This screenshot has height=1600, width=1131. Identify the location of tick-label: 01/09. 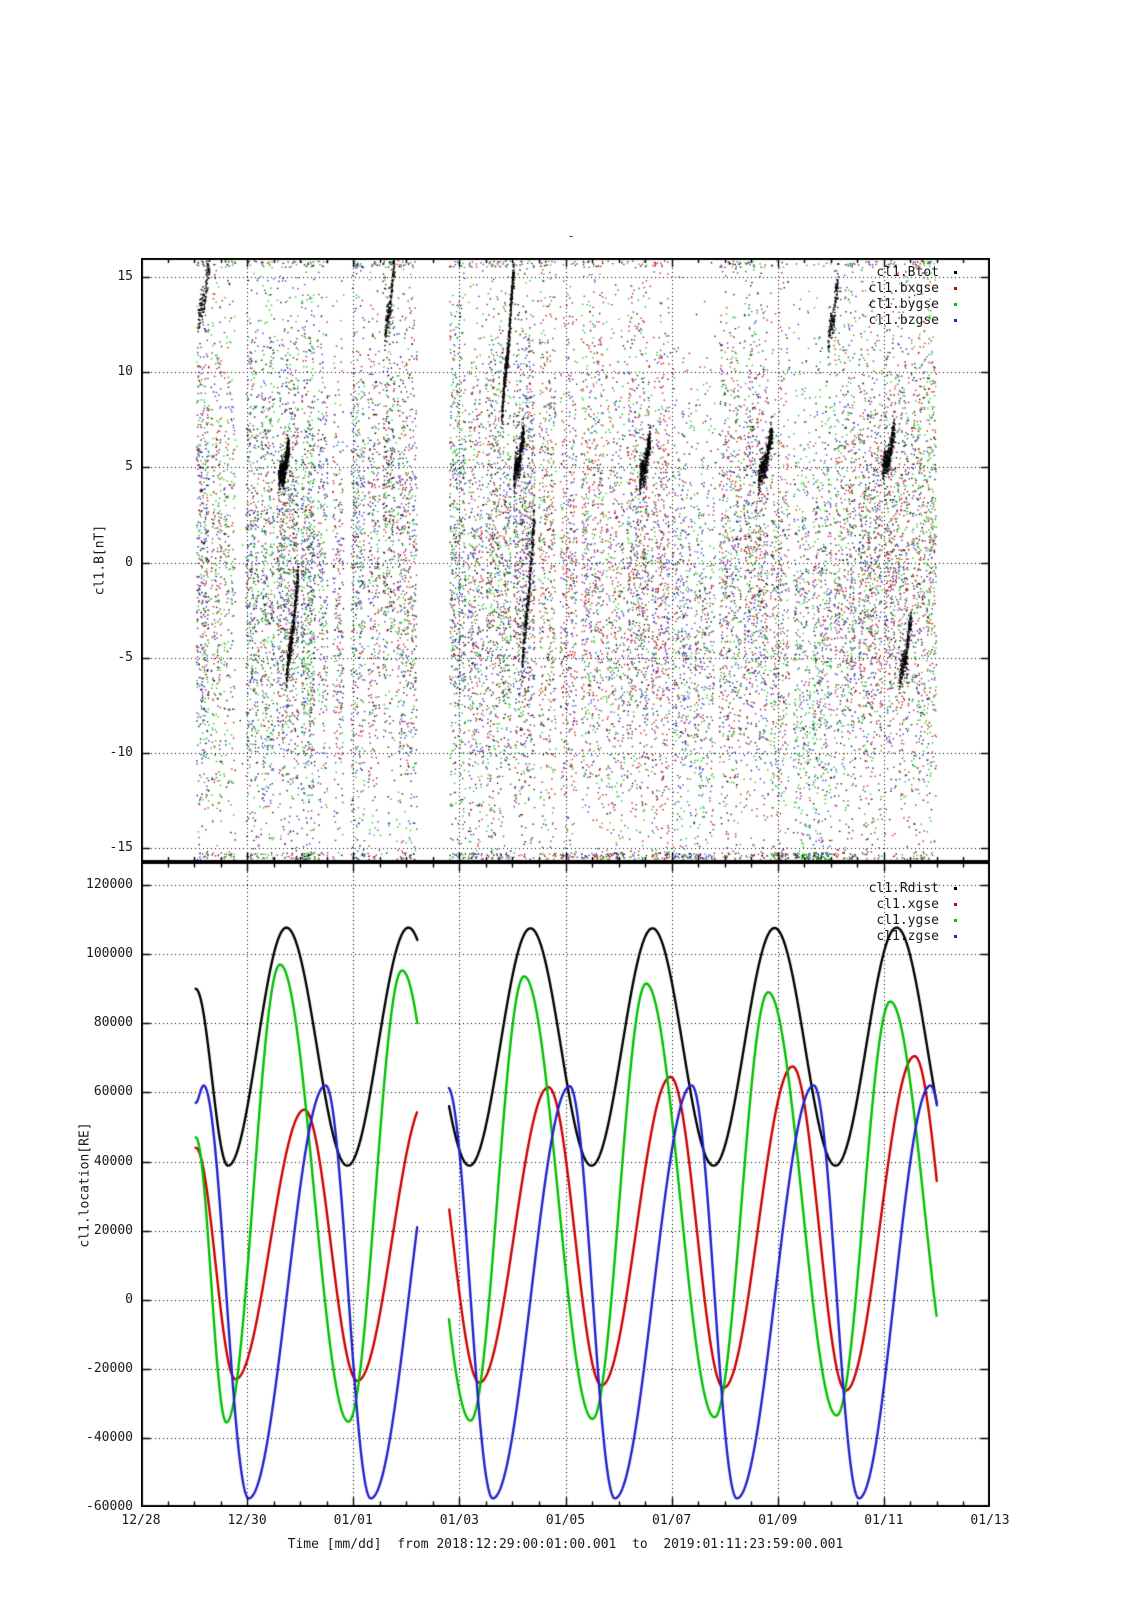
(778, 1520).